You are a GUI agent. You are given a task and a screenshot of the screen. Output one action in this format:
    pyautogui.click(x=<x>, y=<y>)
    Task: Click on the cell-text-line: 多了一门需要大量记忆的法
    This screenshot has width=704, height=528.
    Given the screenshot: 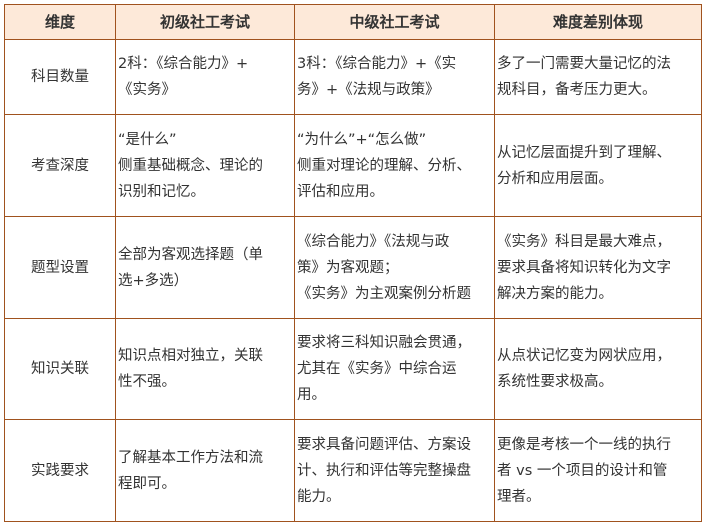 What is the action you would take?
    pyautogui.click(x=584, y=64)
    